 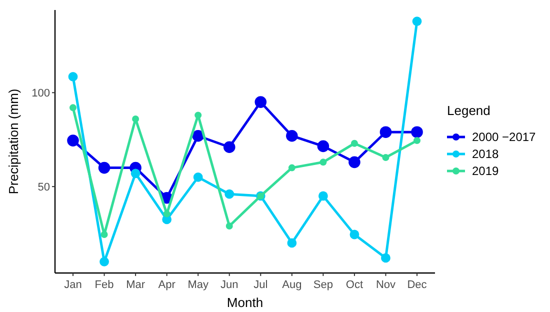 I want to click on x-tick-label: Aug, so click(x=292, y=285).